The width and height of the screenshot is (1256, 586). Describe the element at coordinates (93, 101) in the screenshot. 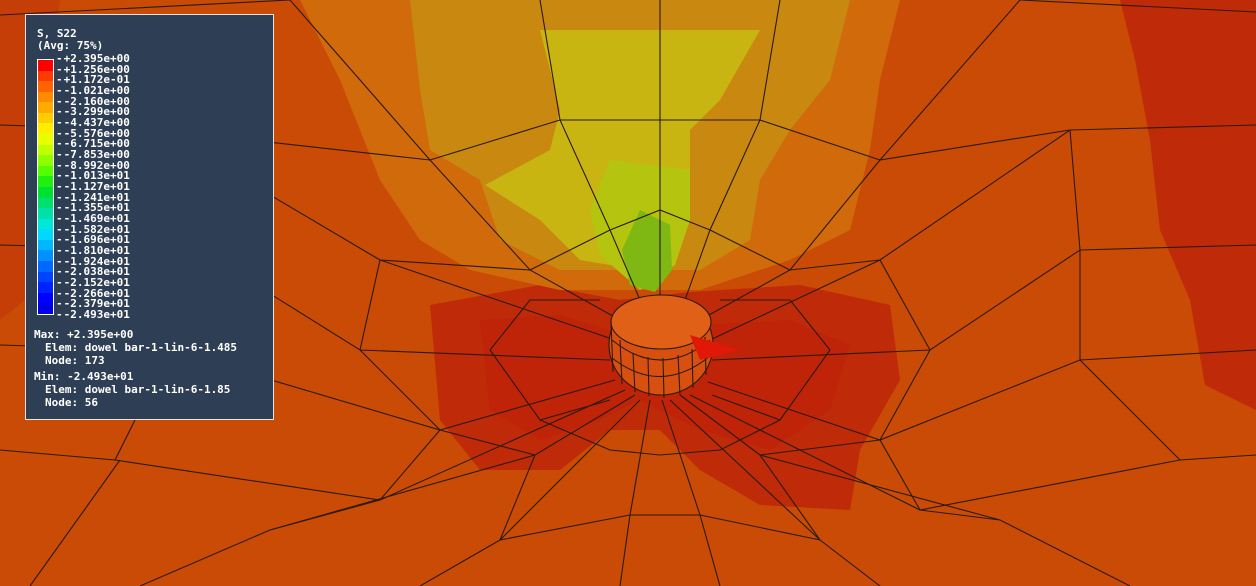

I see `legend-tick-label: -2.160e+00` at that location.